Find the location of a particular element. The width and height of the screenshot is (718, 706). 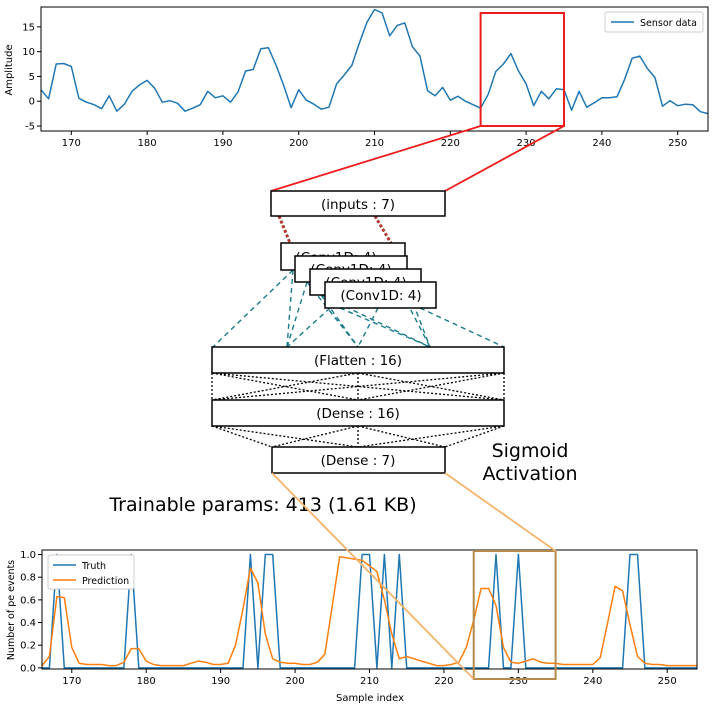

flatten-dense-links is located at coordinates (358, 386).